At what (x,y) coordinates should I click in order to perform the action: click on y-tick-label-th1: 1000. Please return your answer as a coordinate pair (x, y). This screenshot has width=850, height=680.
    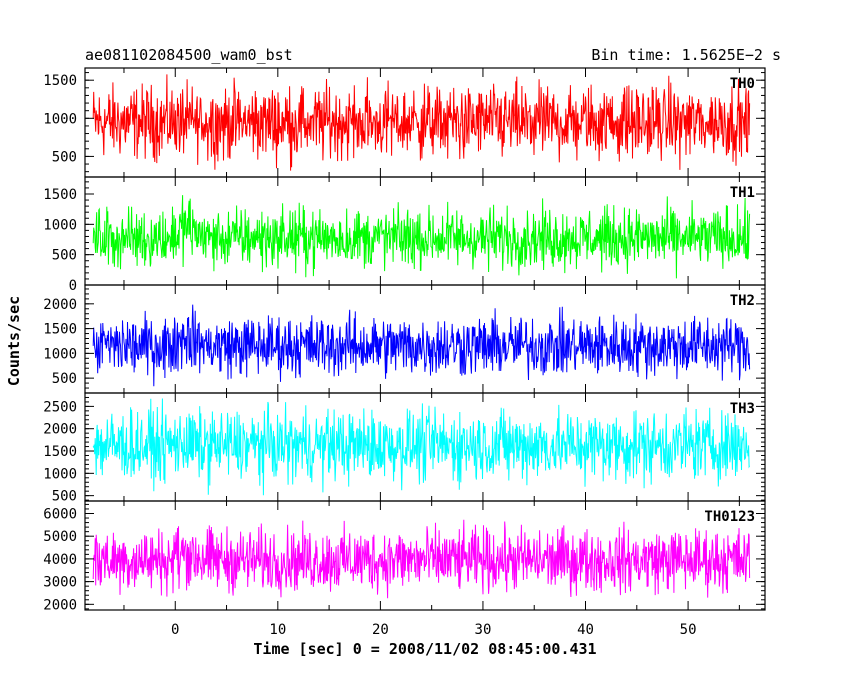
    Looking at the image, I should click on (60, 225).